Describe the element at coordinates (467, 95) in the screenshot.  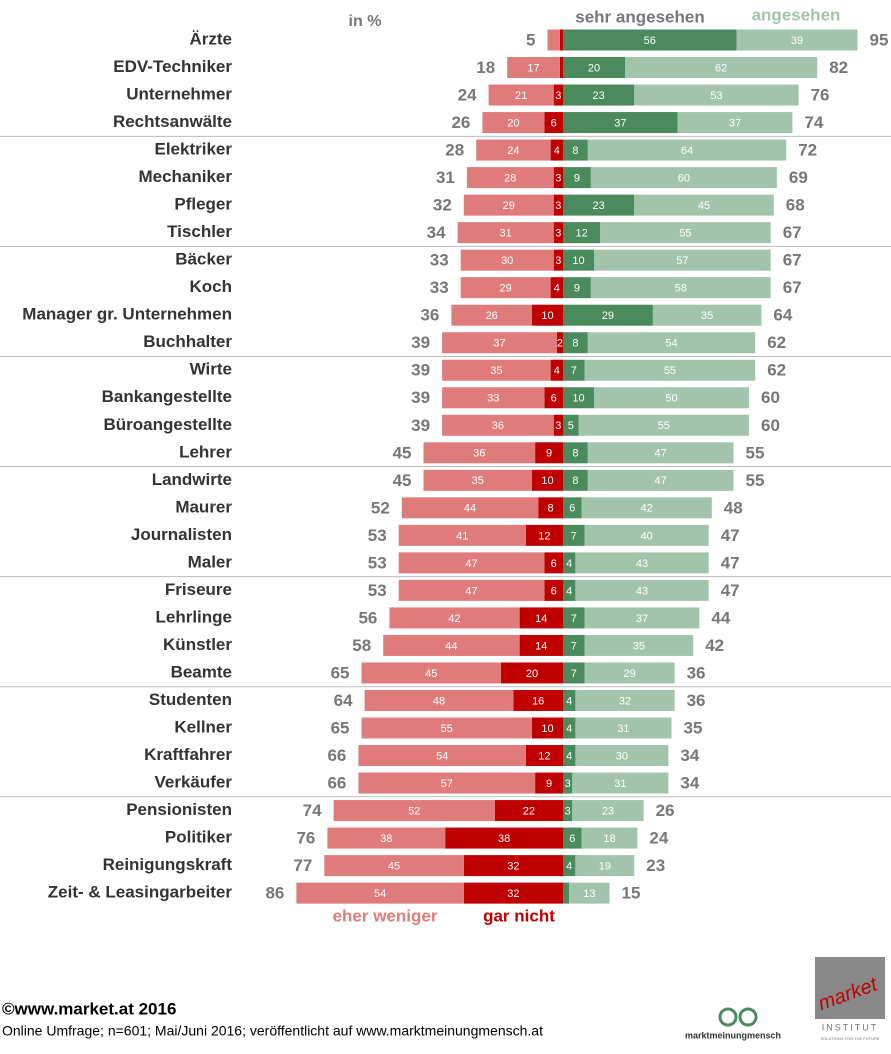
I see `left-total: 24` at that location.